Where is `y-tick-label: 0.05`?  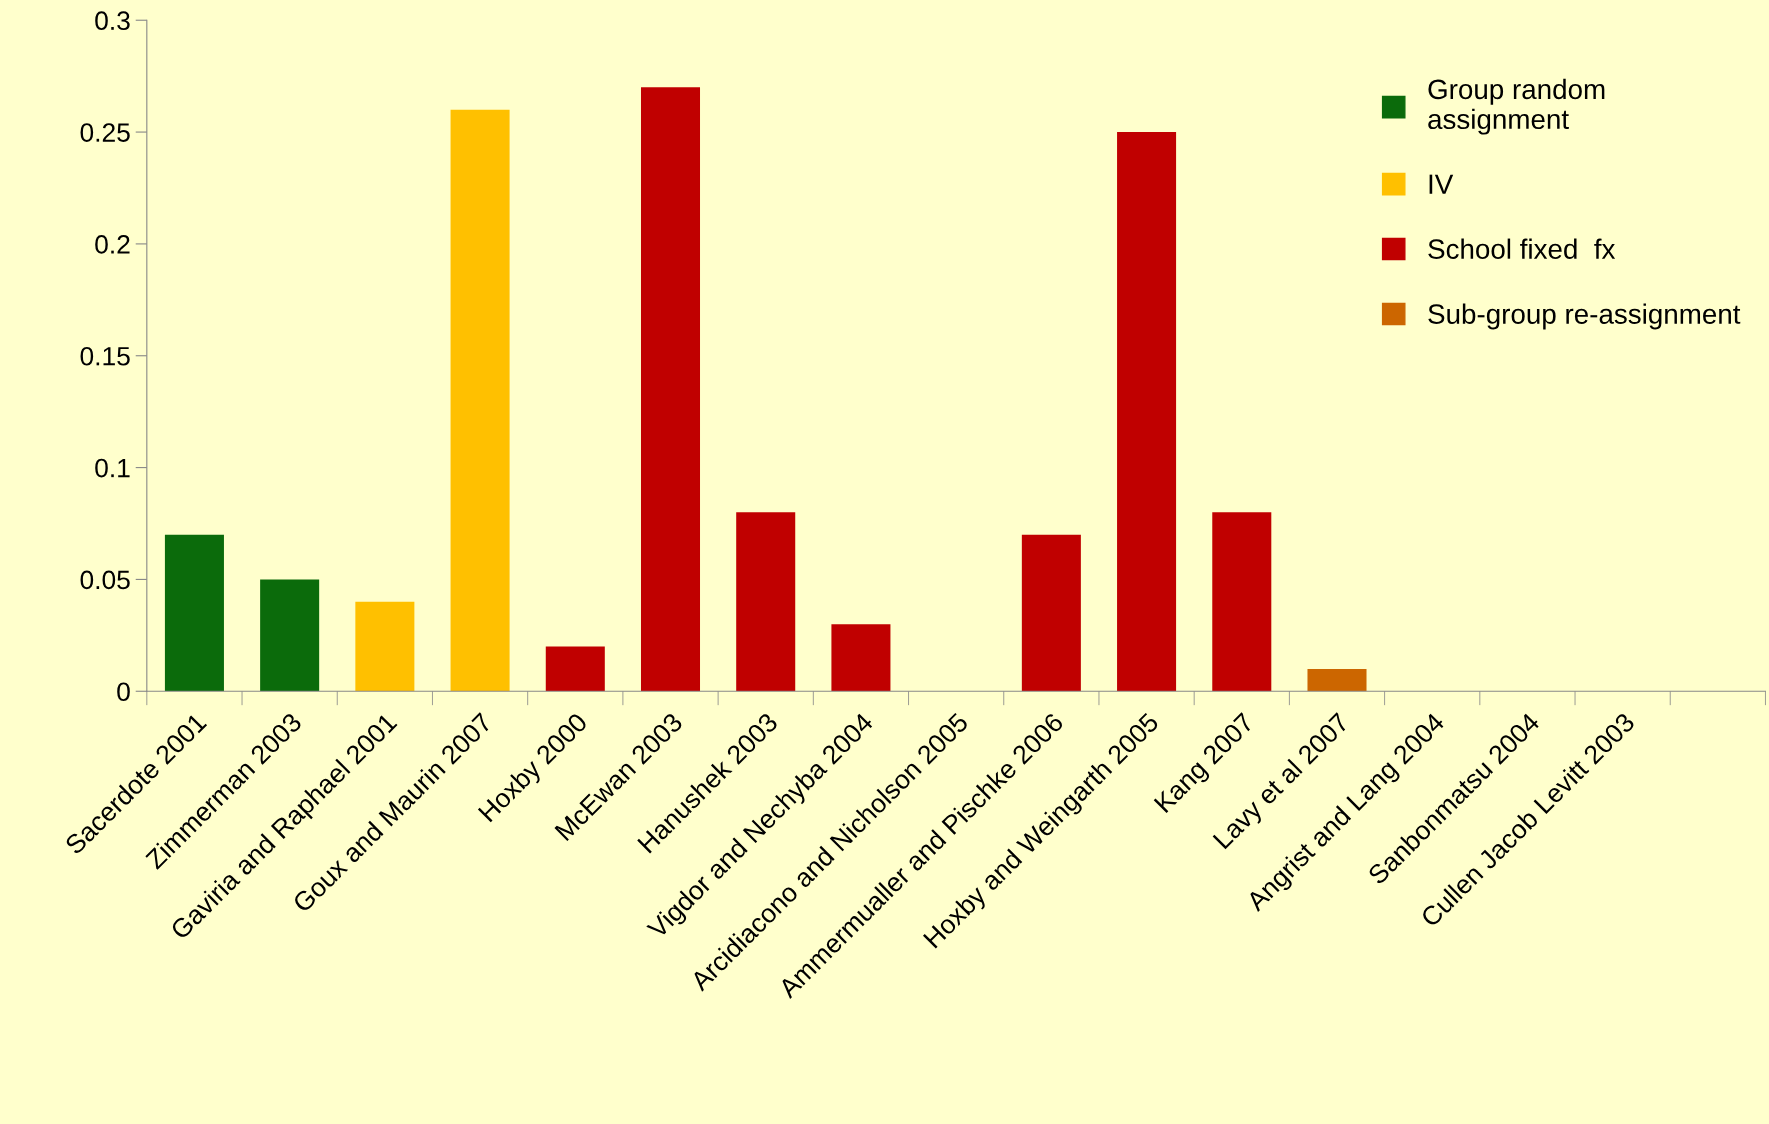 y-tick-label: 0.05 is located at coordinates (105, 580).